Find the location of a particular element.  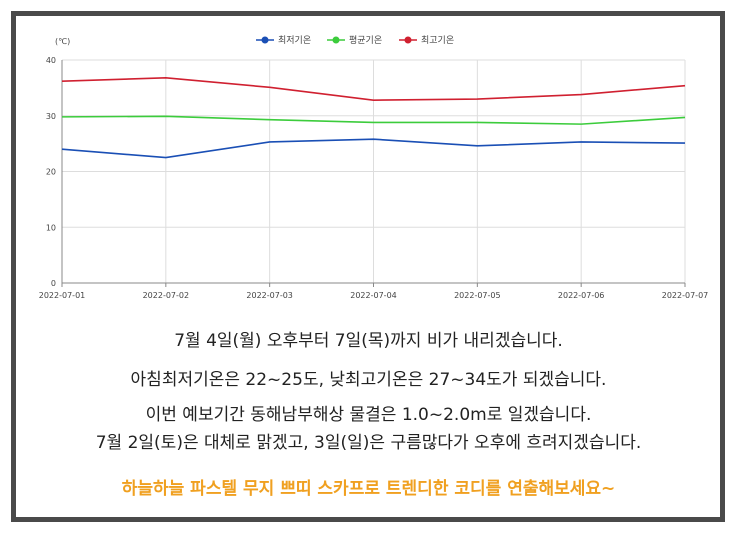

y-tick-label: 40 is located at coordinates (51, 60).